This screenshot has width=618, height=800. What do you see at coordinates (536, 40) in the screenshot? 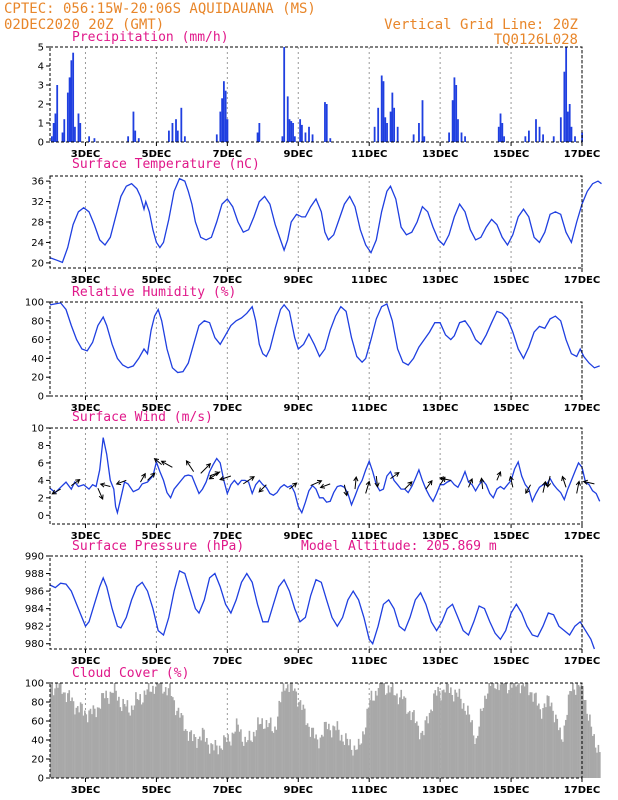
I see `header-model: TQ0126L028` at bounding box center [536, 40].